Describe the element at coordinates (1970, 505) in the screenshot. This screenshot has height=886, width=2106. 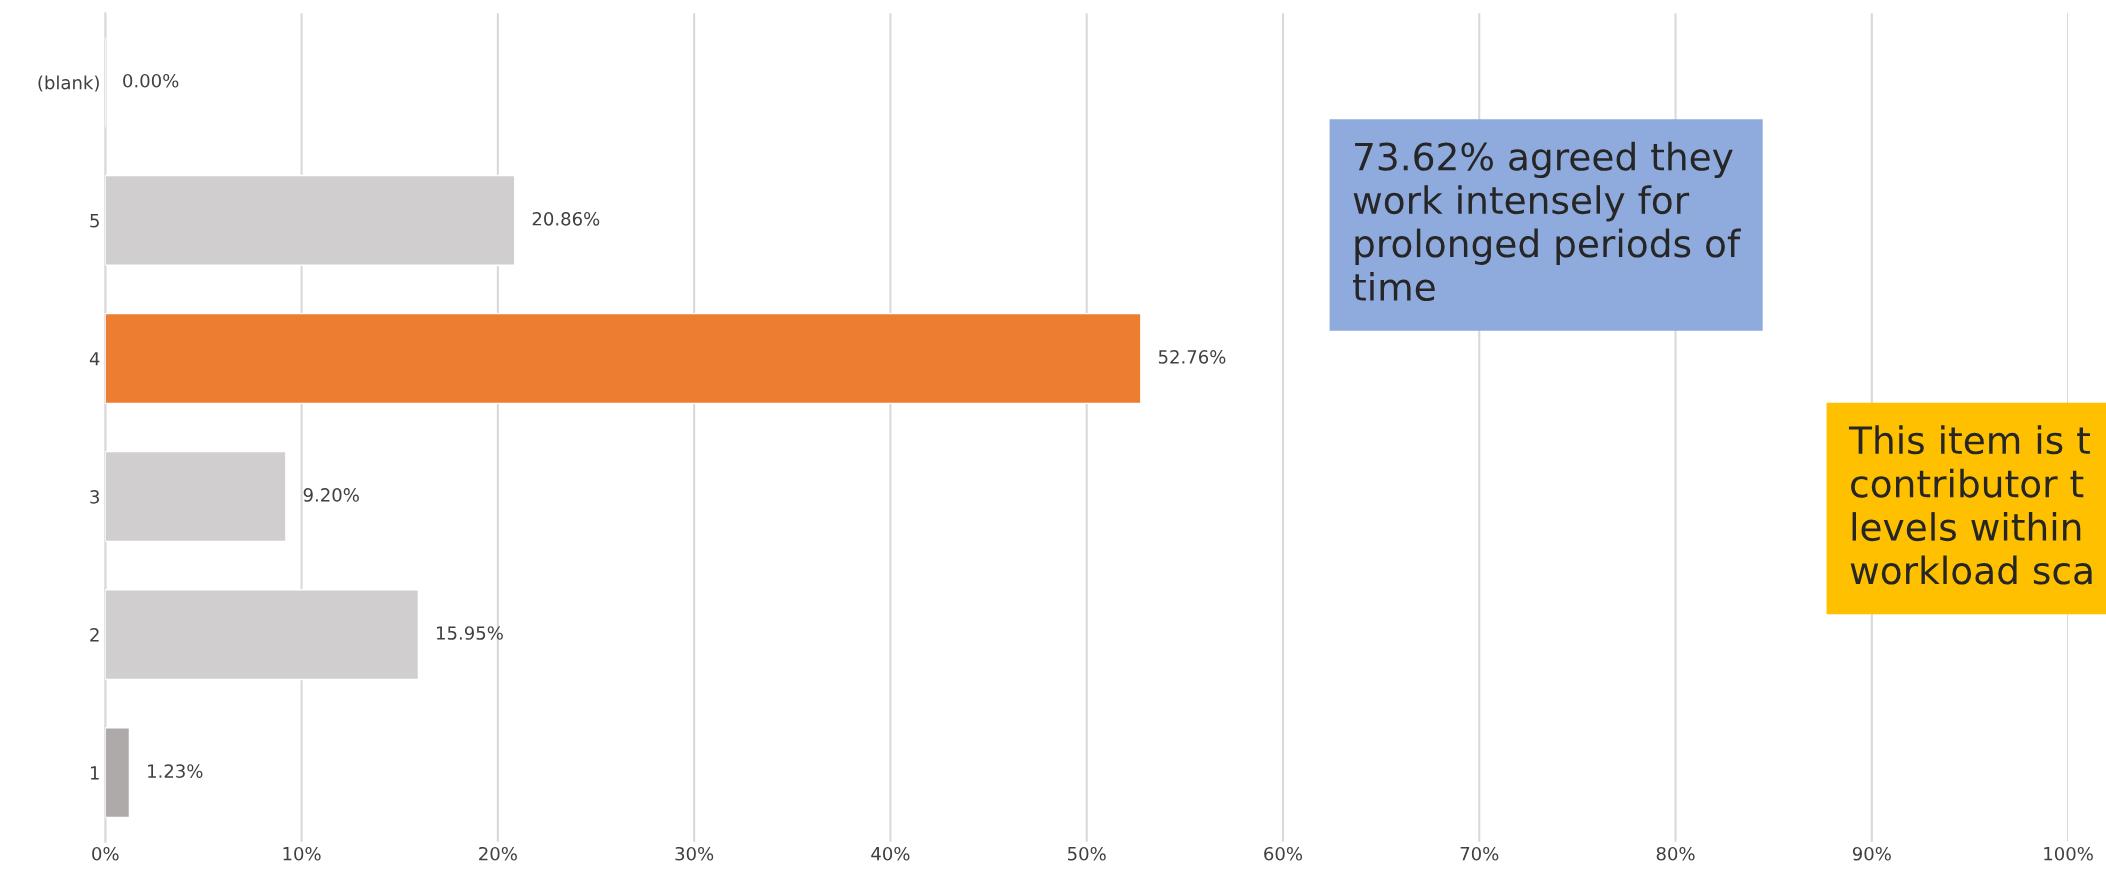
I see `annotation: This item is t contributor t levels within workload sca` at that location.